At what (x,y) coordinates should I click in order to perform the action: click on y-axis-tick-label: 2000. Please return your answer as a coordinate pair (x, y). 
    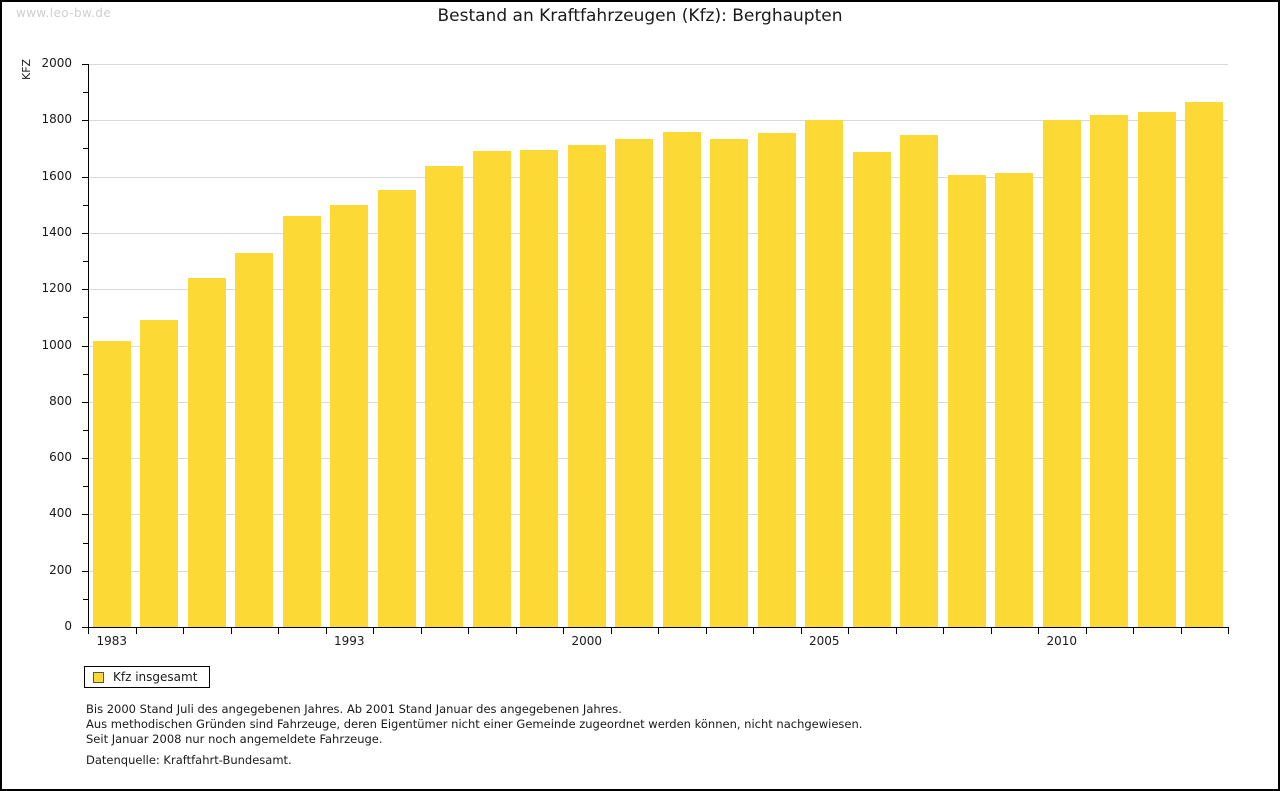
    Looking at the image, I should click on (56, 63).